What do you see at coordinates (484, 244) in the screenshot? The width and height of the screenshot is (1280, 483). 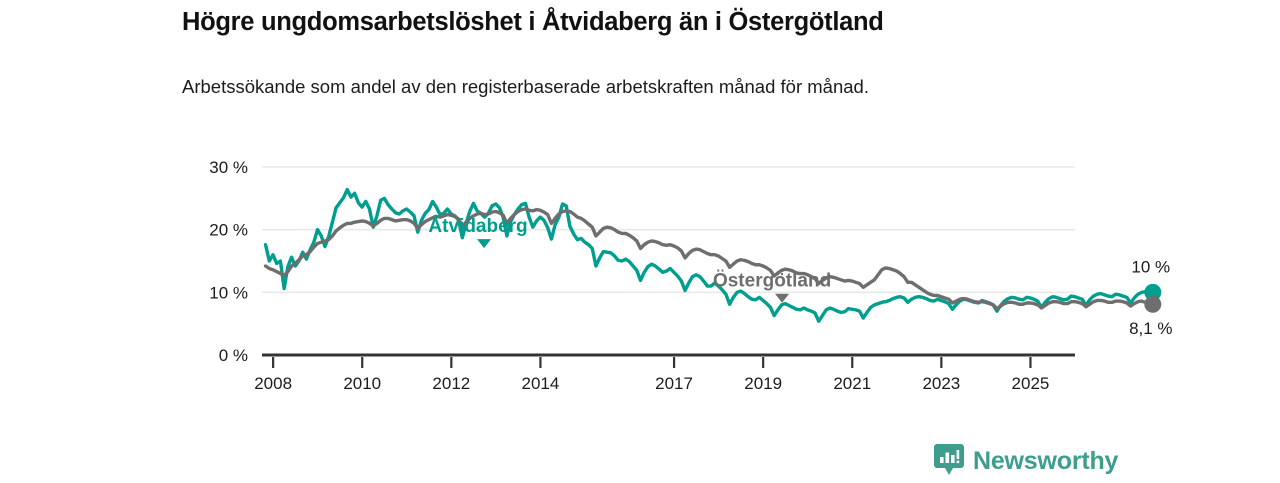 I see `series-pointer-åtvidaberg` at bounding box center [484, 244].